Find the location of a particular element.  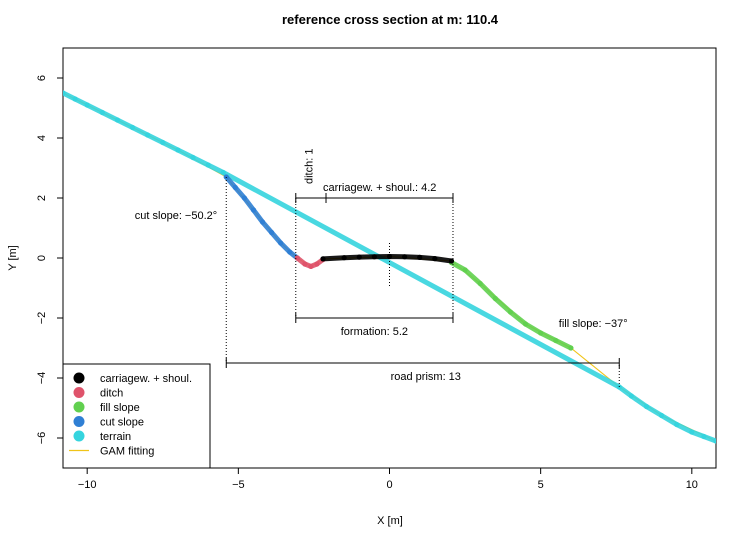

y-tick-label: 2 is located at coordinates (42, 198).